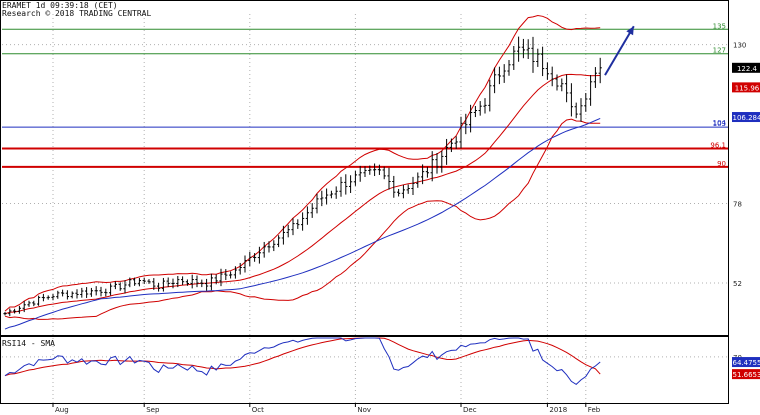 This screenshot has height=415, width=760. I want to click on price-tick-label: 130, so click(739, 46).